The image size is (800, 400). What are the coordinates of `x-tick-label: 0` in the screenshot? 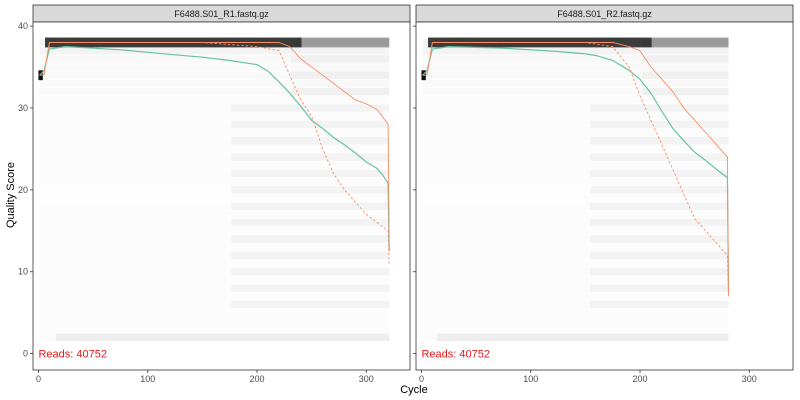 It's located at (421, 379).